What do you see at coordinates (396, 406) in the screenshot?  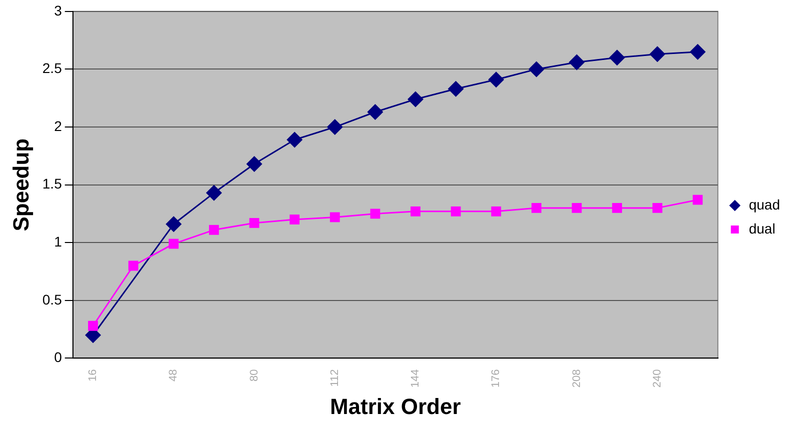 I see `x-axis-title: Matrix Order` at bounding box center [396, 406].